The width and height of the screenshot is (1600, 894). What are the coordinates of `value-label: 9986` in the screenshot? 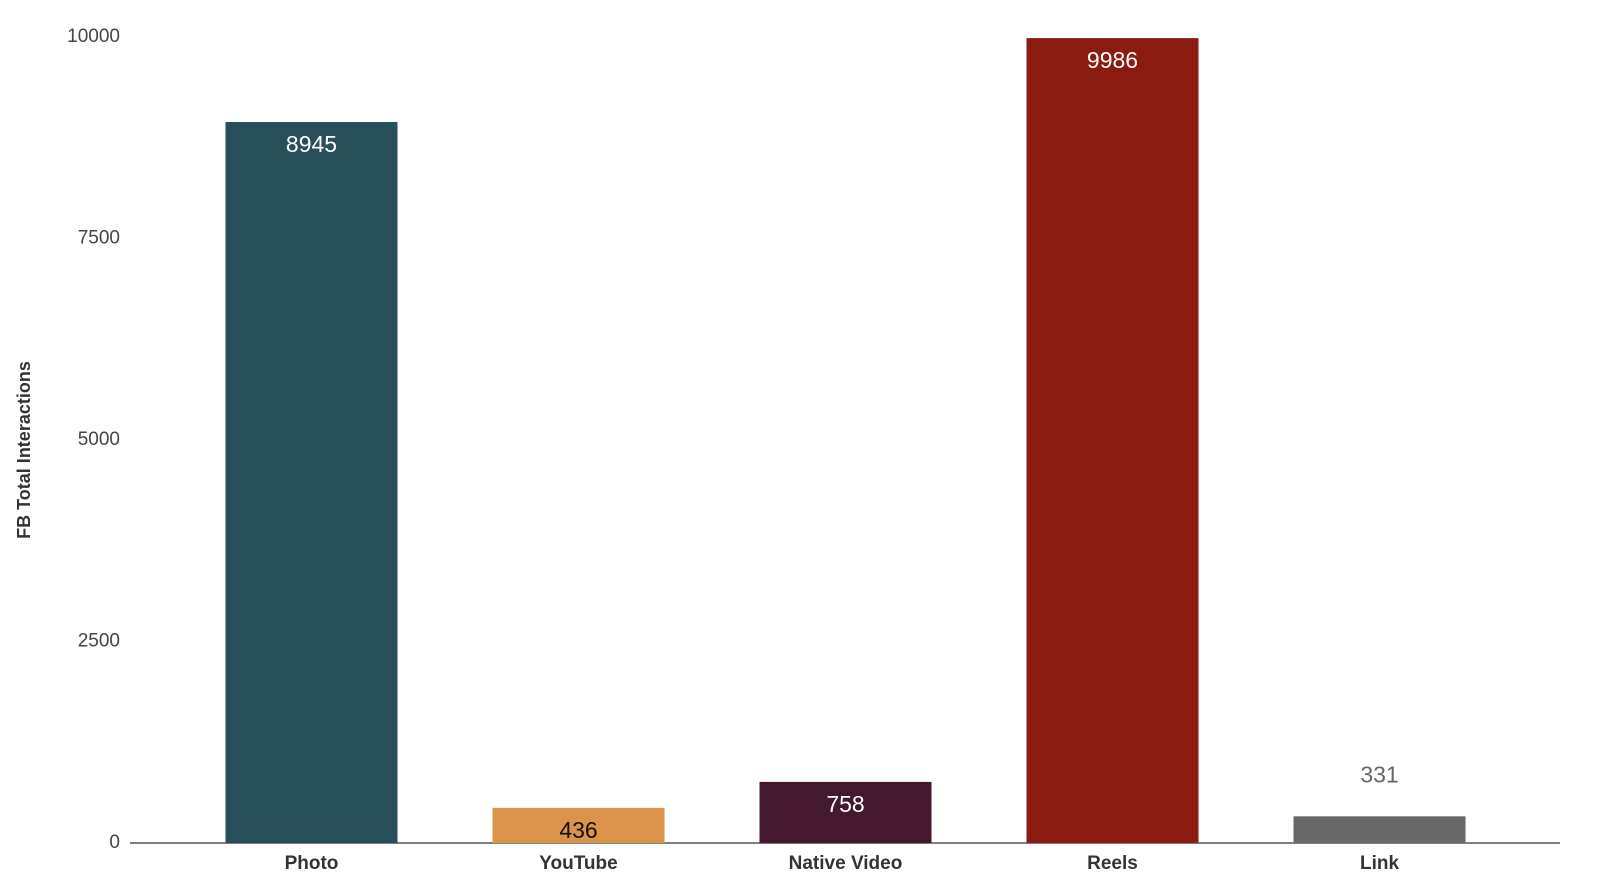 It's located at (1112, 60).